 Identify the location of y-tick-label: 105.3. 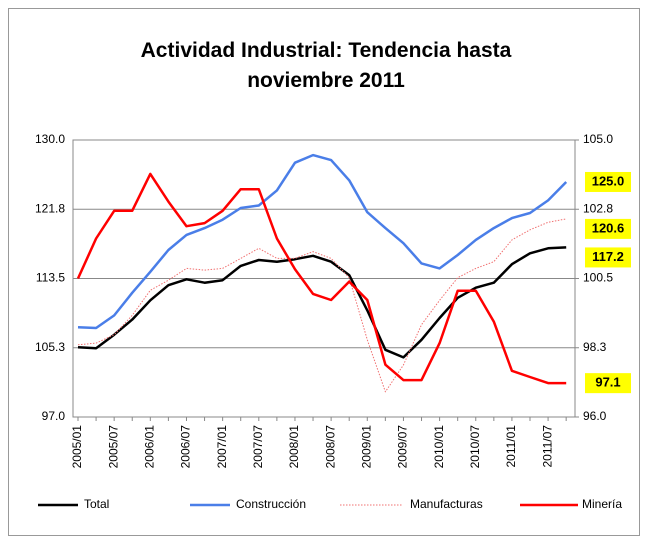
(50, 347).